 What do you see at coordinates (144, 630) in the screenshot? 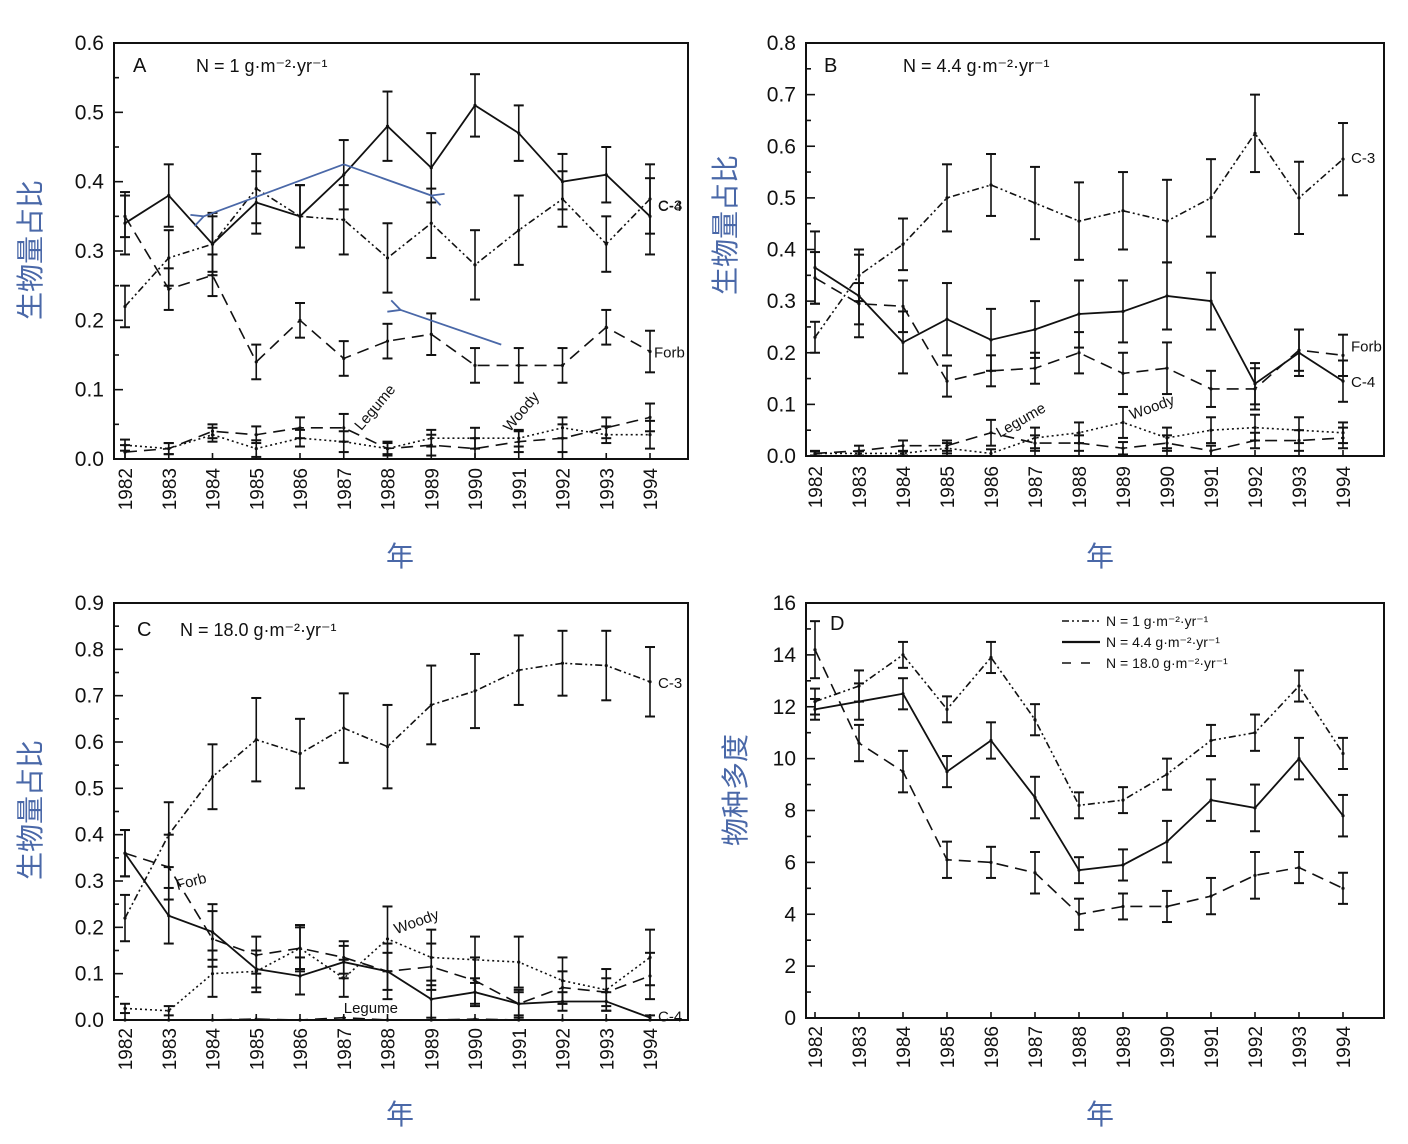
I see `panel-letter: C` at bounding box center [144, 630].